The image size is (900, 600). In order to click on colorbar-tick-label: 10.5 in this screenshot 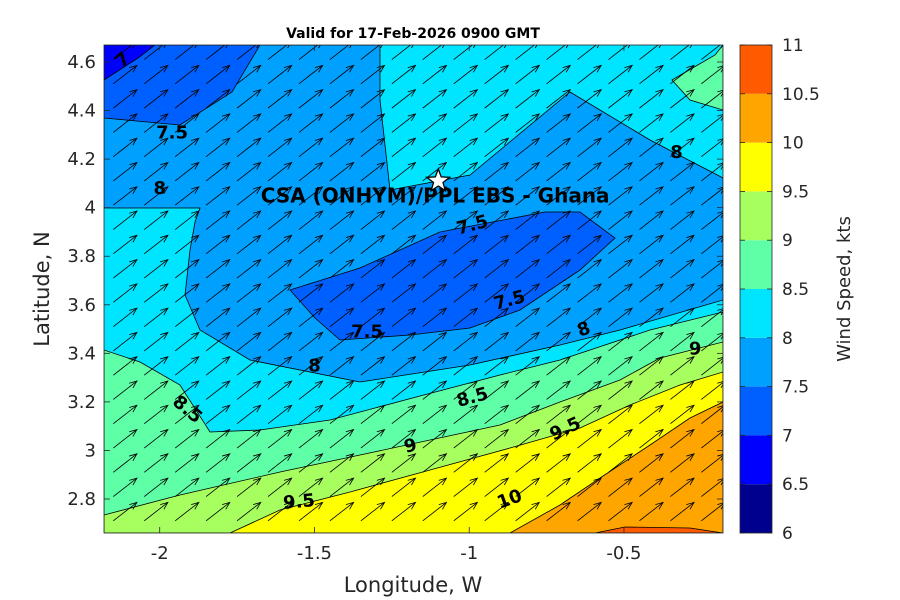, I will do `click(801, 95)`.